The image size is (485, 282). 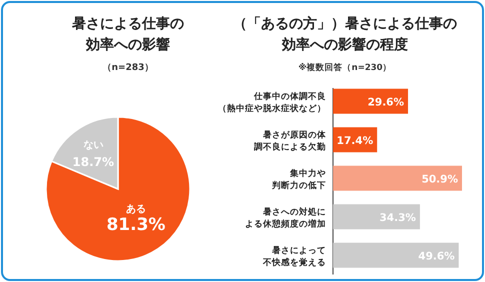 I want to click on y-tick-label: 仕事中の体調不良（熱中症や脱水症状など）, so click(x=272, y=102).